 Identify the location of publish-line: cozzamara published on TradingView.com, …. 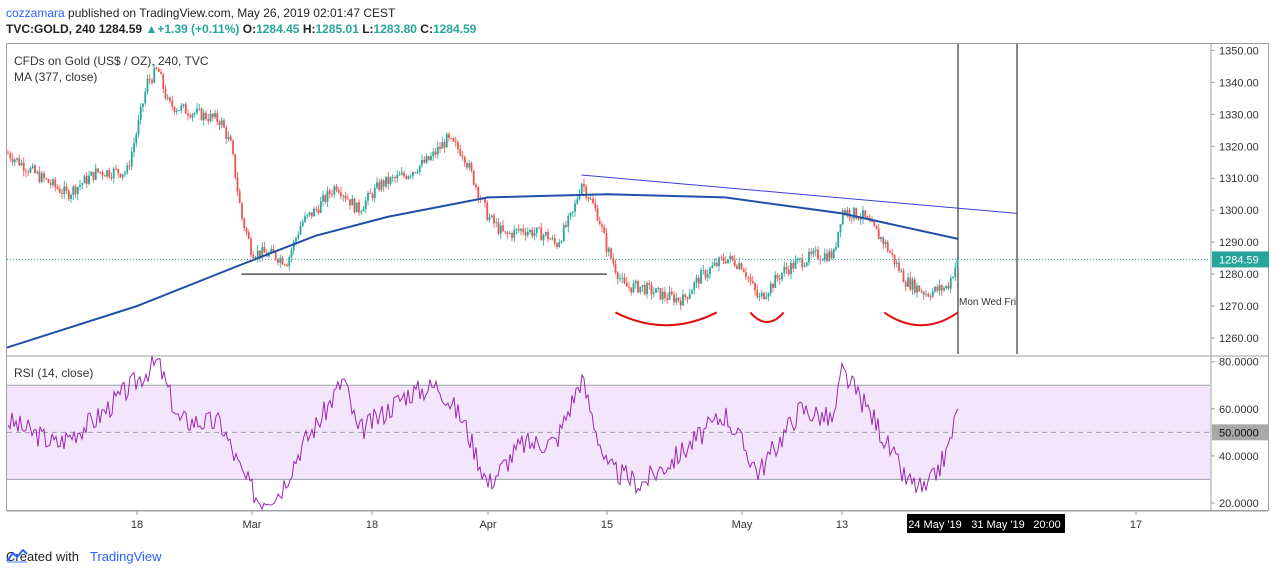
(241, 13).